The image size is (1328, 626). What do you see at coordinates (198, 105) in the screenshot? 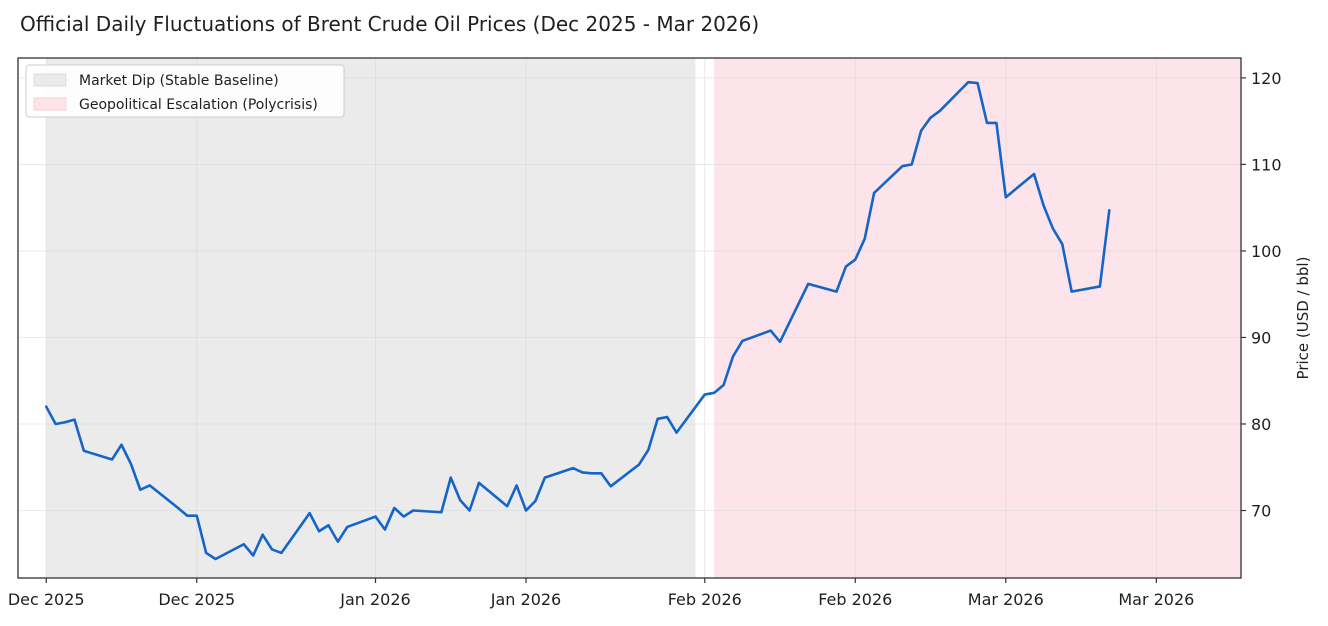
I see `legend-label-1: Geopolitical Escalation (Polycrisis)` at bounding box center [198, 105].